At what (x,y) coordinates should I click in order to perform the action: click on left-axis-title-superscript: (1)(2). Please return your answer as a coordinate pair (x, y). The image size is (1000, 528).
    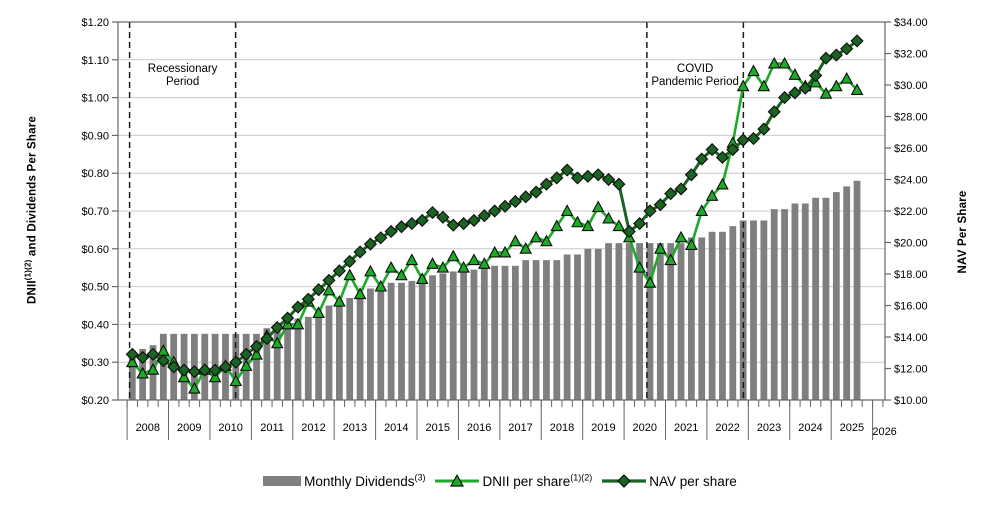
    Looking at the image, I should click on (28, 270).